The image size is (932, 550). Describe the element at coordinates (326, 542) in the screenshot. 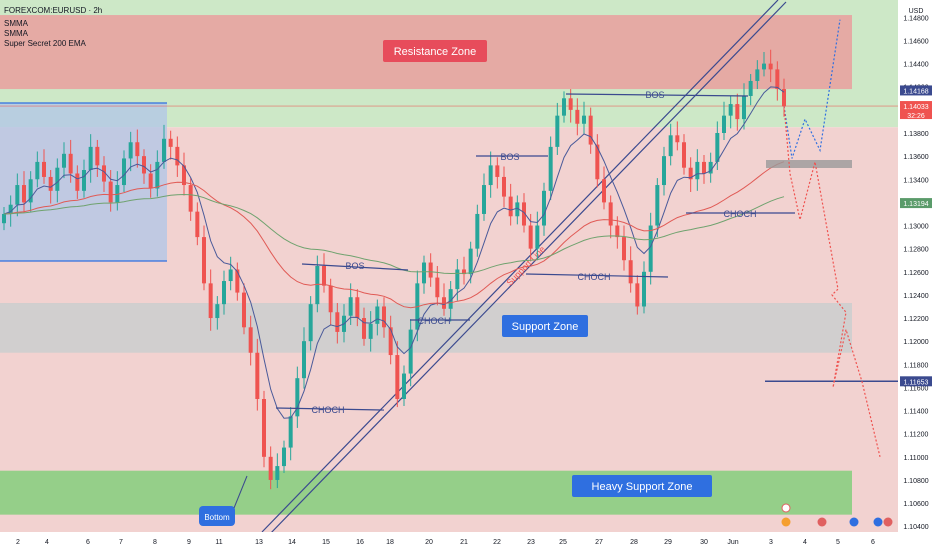

I see `time-axis-tick: 15` at that location.